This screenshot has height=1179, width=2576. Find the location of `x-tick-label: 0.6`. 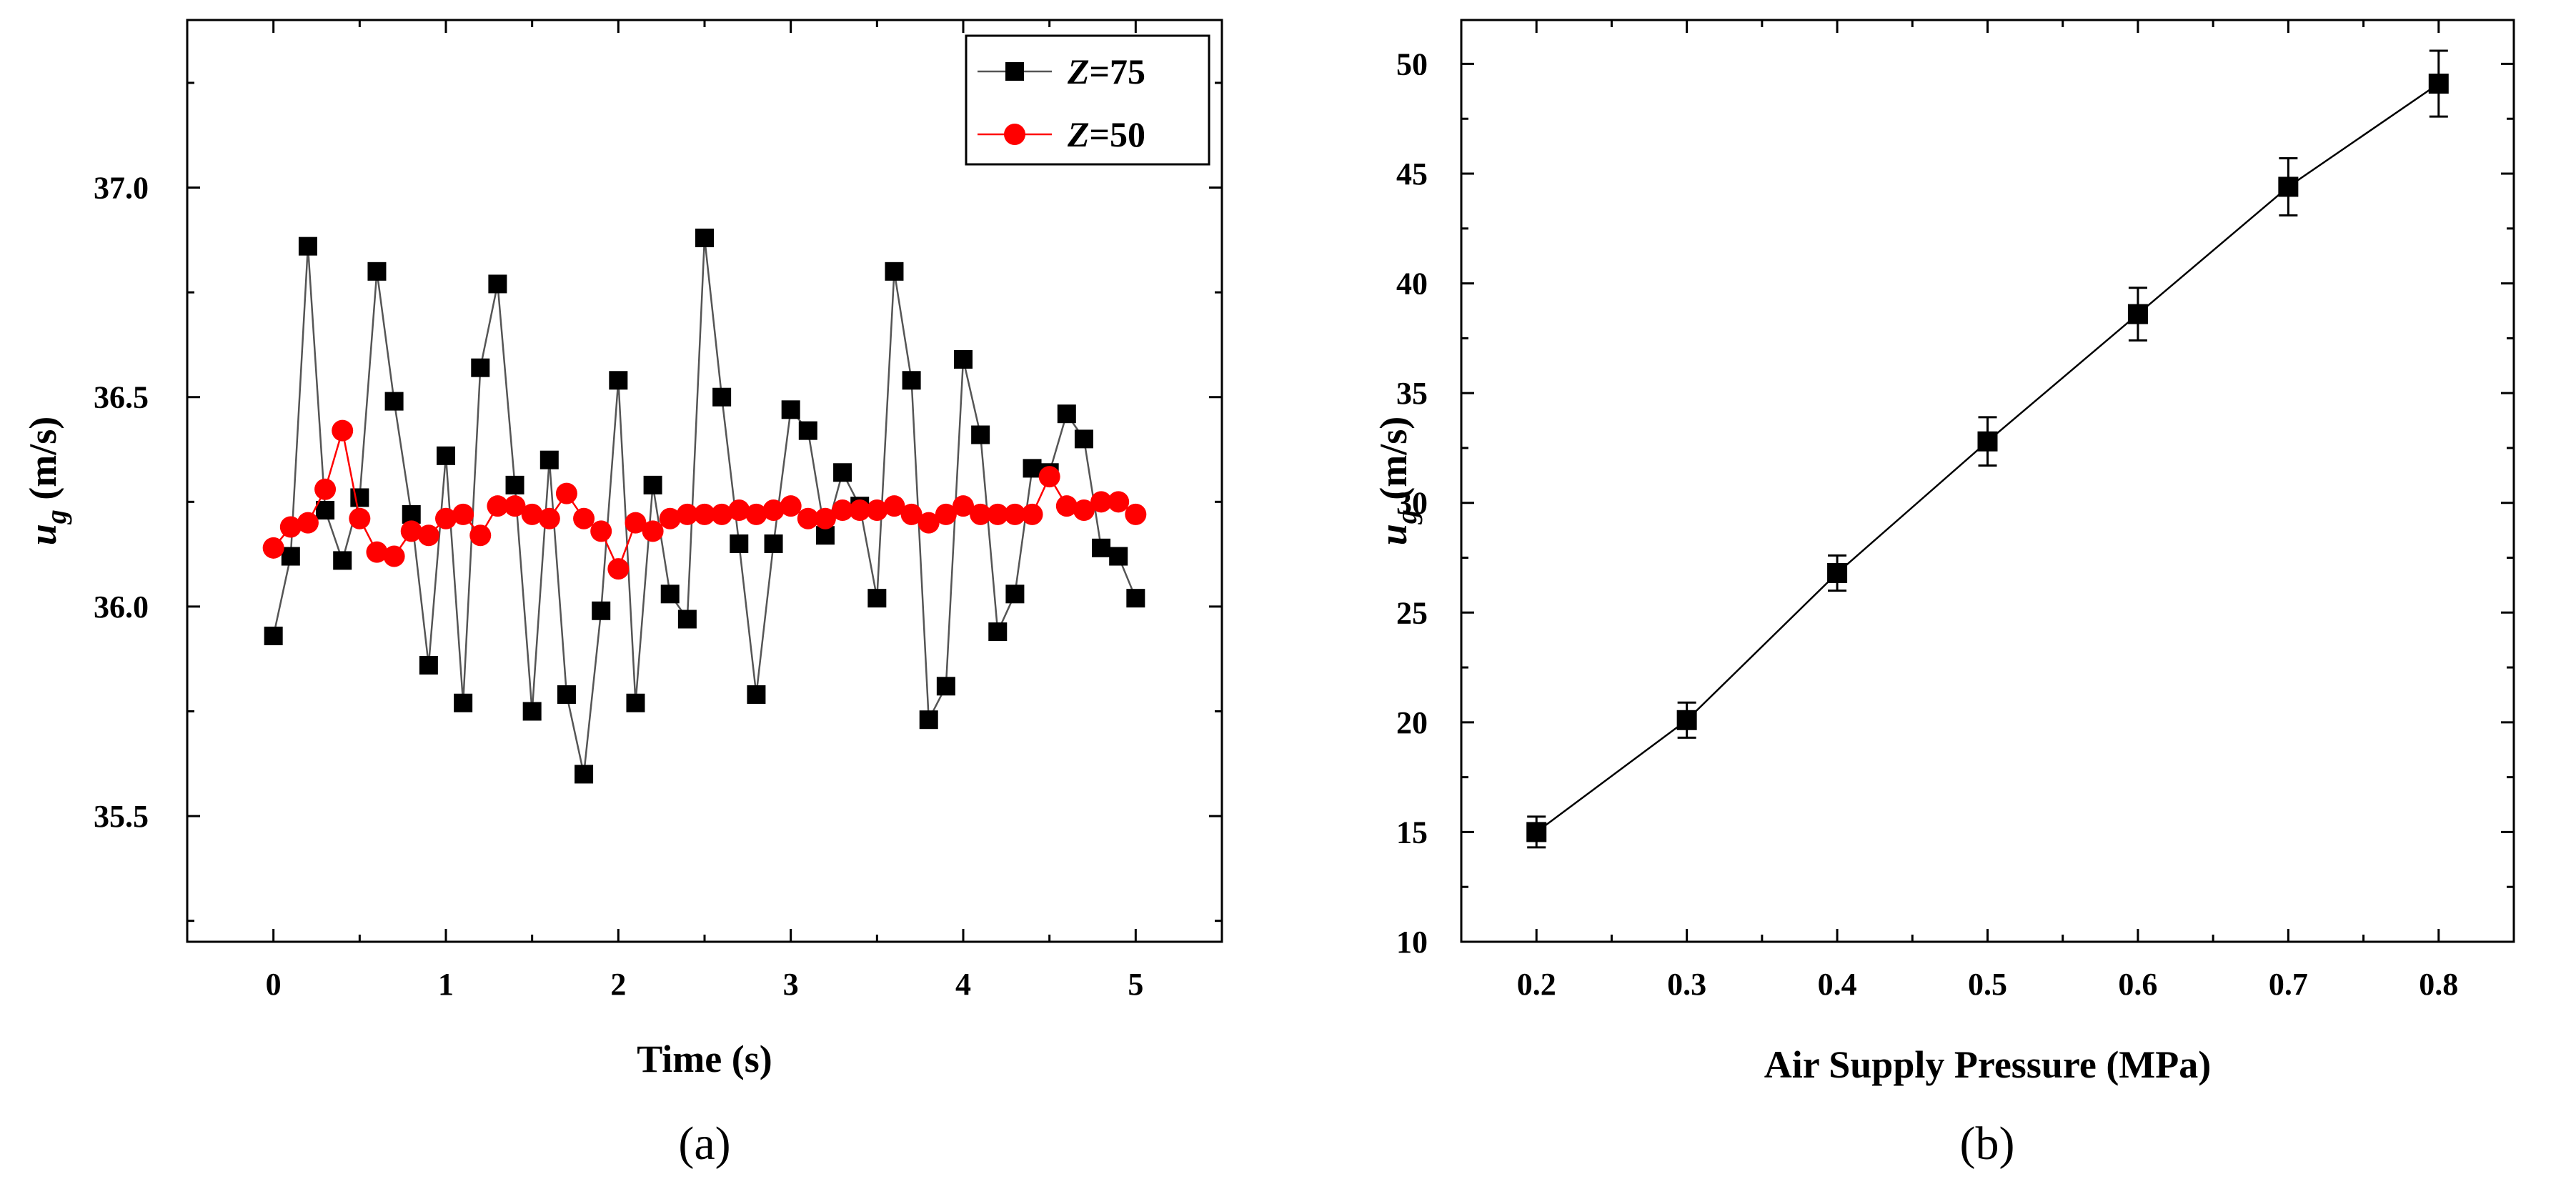

x-tick-label: 0.6 is located at coordinates (2137, 985).